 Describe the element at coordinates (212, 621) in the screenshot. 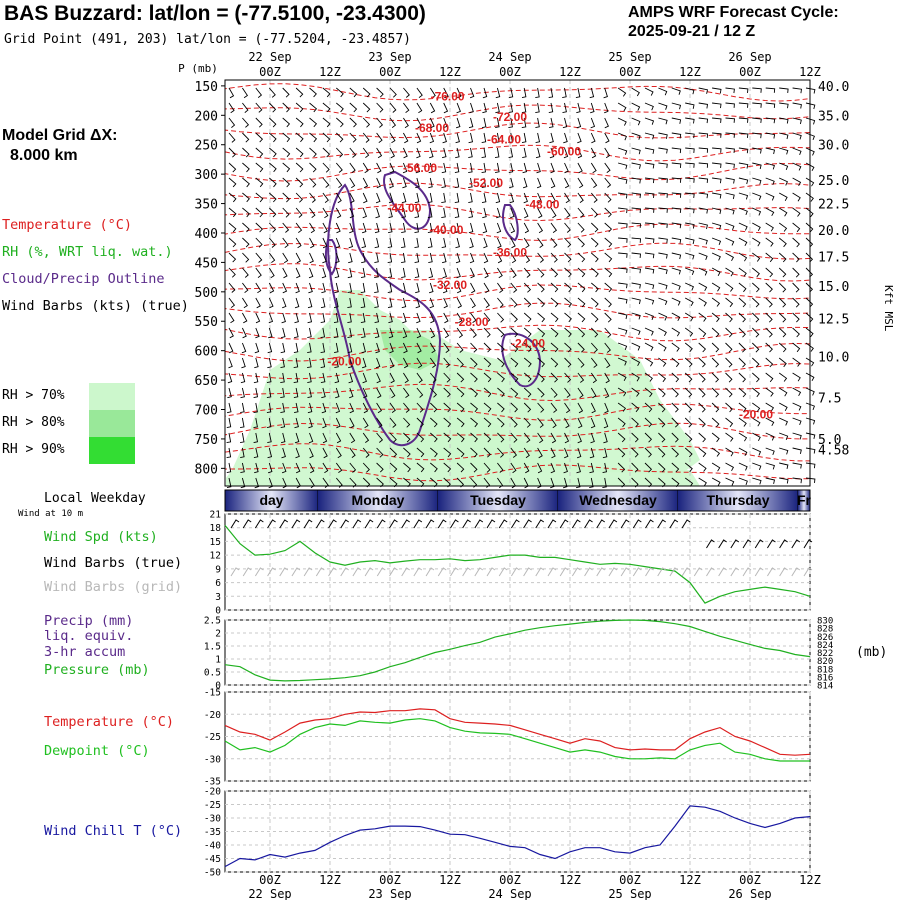

I see `precip-pressure-panel-tick-label: 2.5` at that location.